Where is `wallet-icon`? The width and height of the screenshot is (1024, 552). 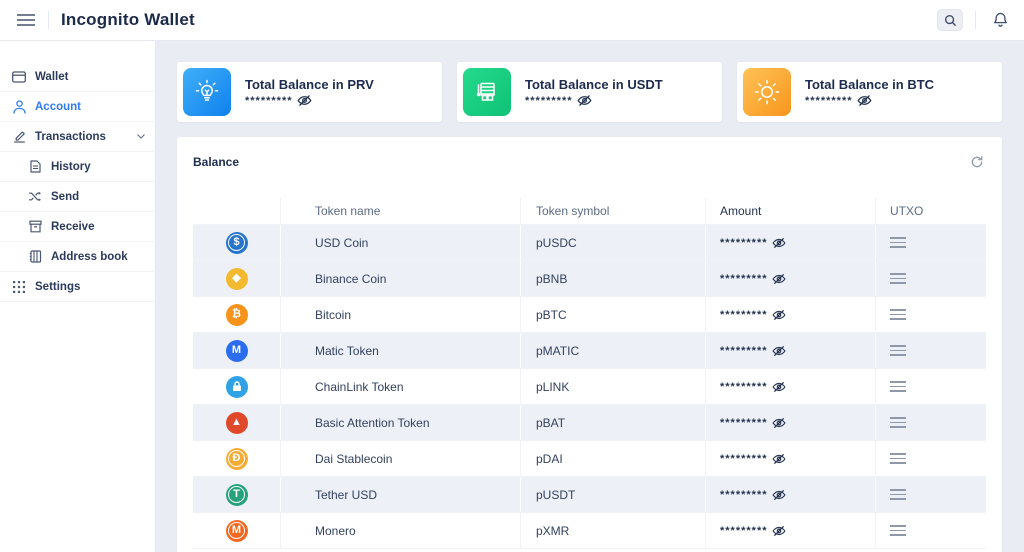 wallet-icon is located at coordinates (19, 77).